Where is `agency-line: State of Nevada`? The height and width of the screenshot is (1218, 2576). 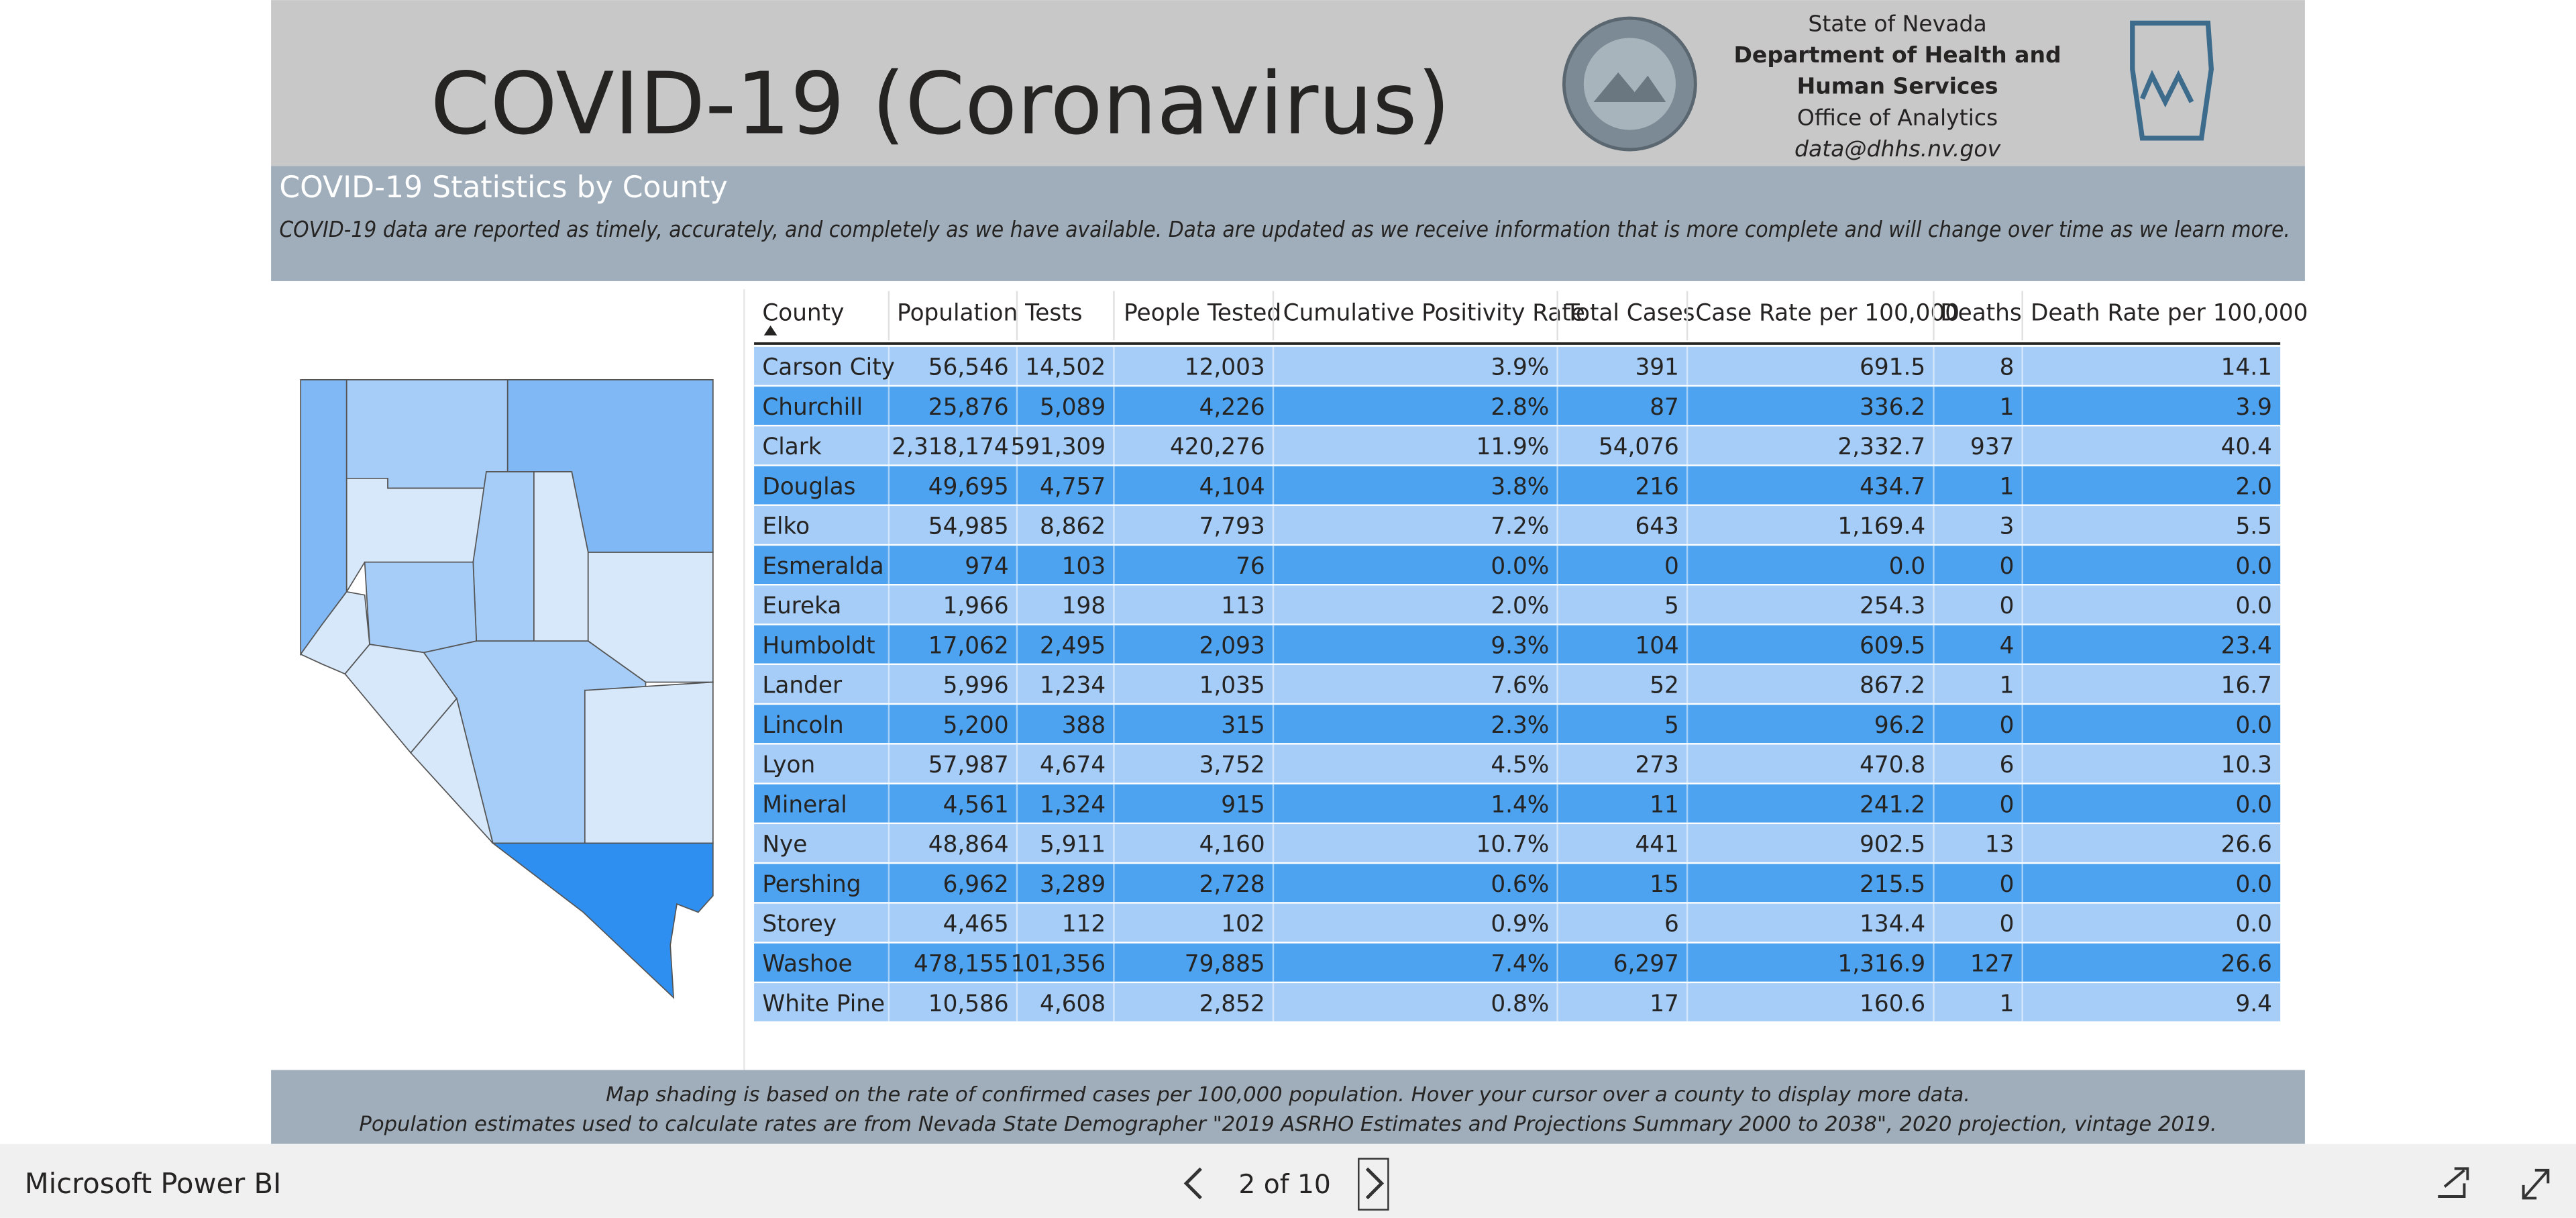 agency-line: State of Nevada is located at coordinates (1897, 24).